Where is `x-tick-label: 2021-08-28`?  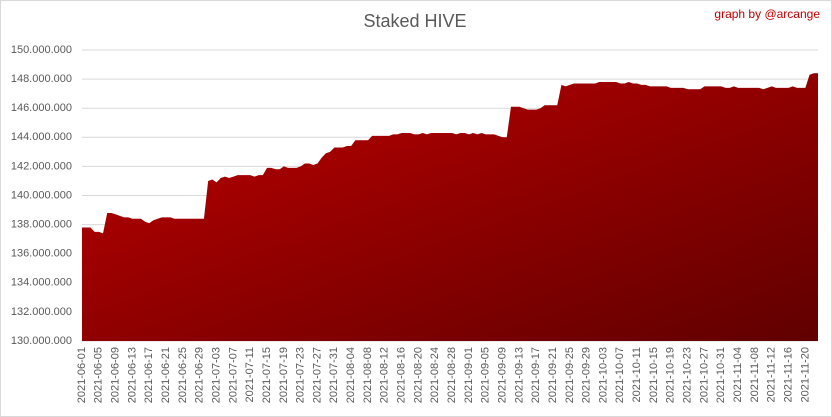
x-tick-label: 2021-08-28 is located at coordinates (452, 375).